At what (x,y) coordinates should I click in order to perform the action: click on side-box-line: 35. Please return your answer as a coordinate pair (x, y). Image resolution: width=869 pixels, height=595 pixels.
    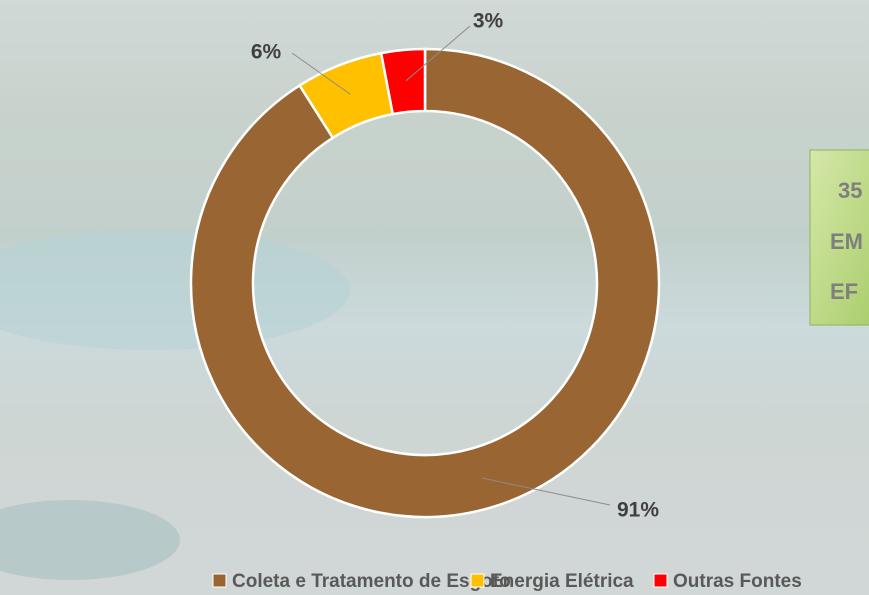
    Looking at the image, I should click on (850, 190).